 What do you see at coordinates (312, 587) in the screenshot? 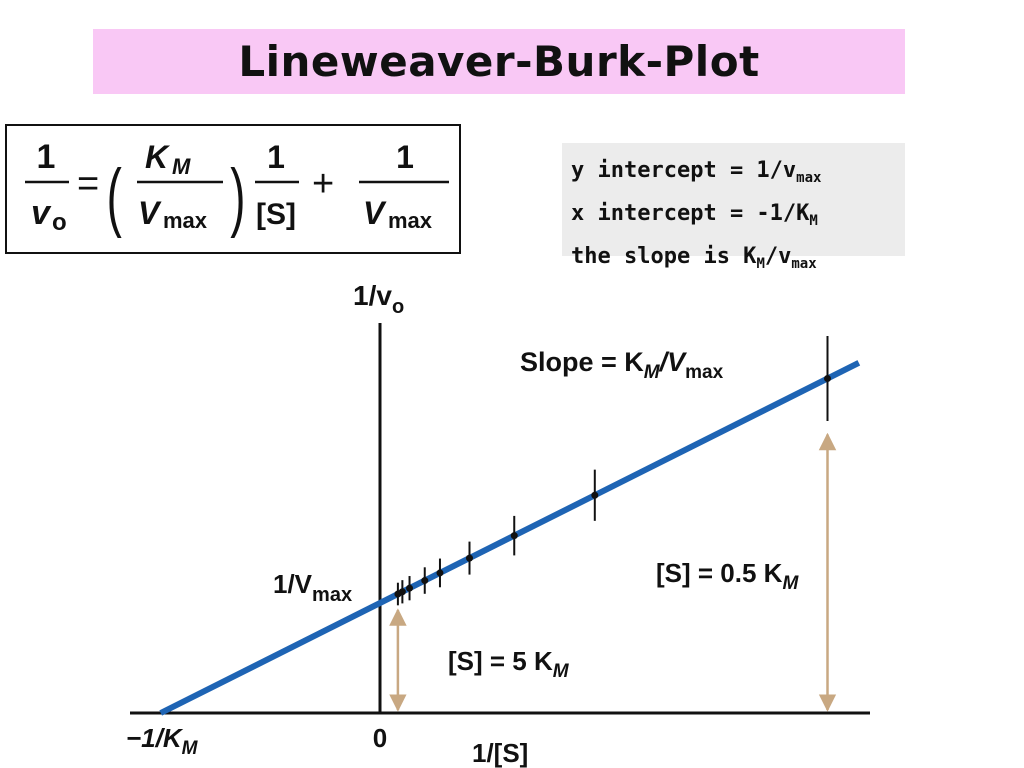
I see `y-intercept-label: 1/Vmax` at bounding box center [312, 587].